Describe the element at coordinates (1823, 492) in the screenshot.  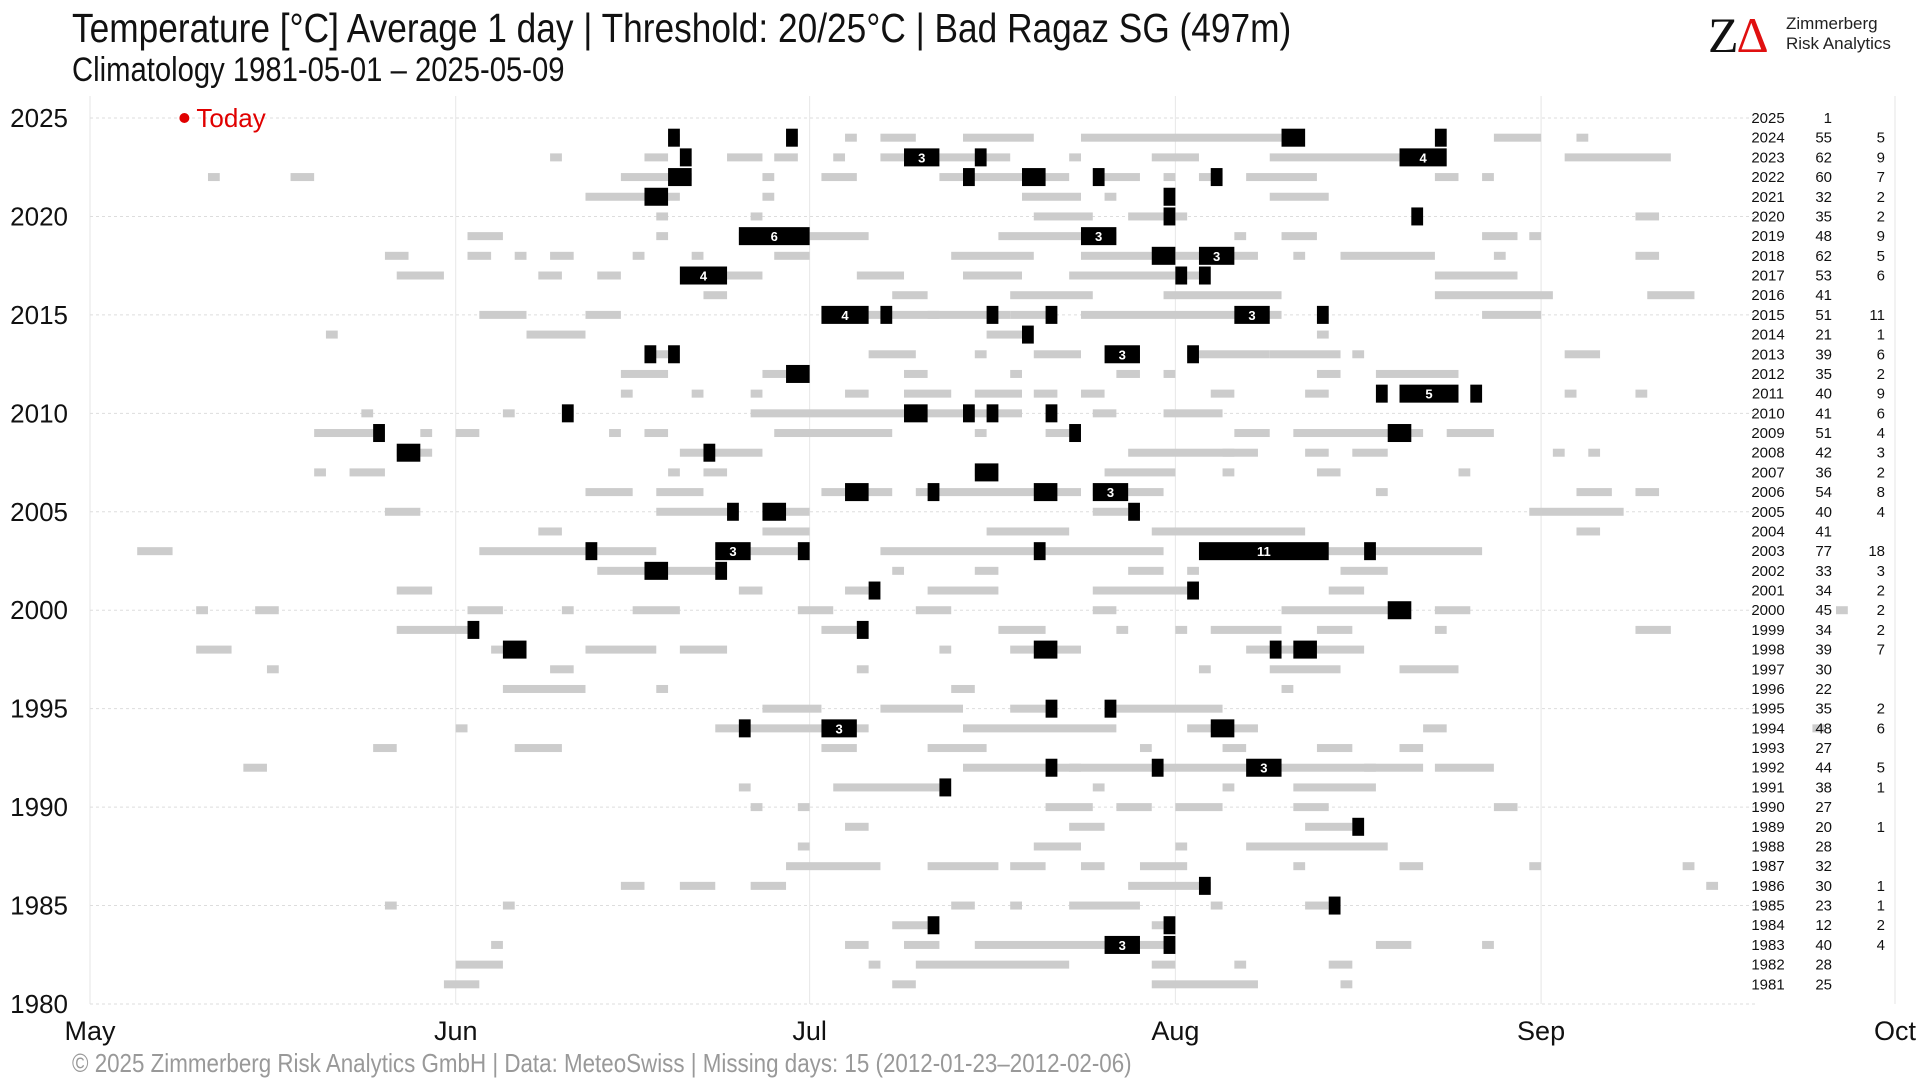
I see `side-count-20: 54` at that location.